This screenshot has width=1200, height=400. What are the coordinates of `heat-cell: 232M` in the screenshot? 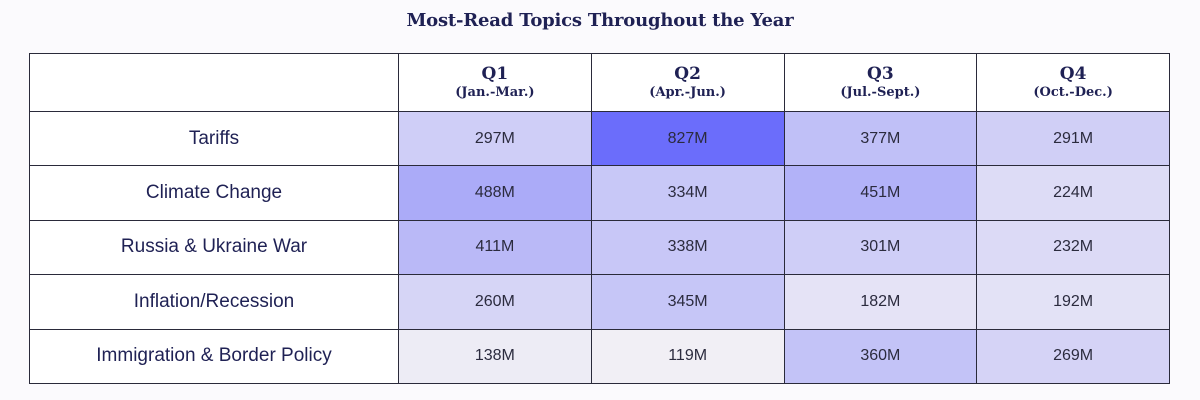 It's located at (1073, 247).